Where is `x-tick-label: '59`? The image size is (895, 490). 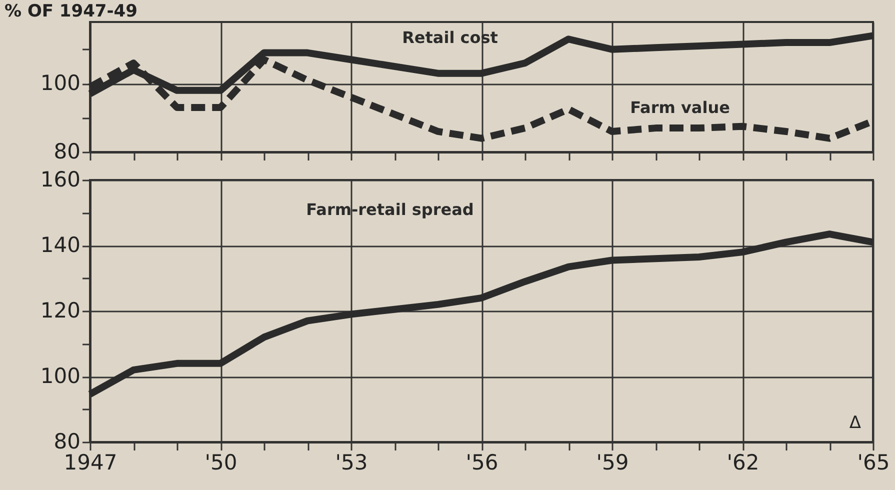 x-tick-label: '59 is located at coordinates (612, 462).